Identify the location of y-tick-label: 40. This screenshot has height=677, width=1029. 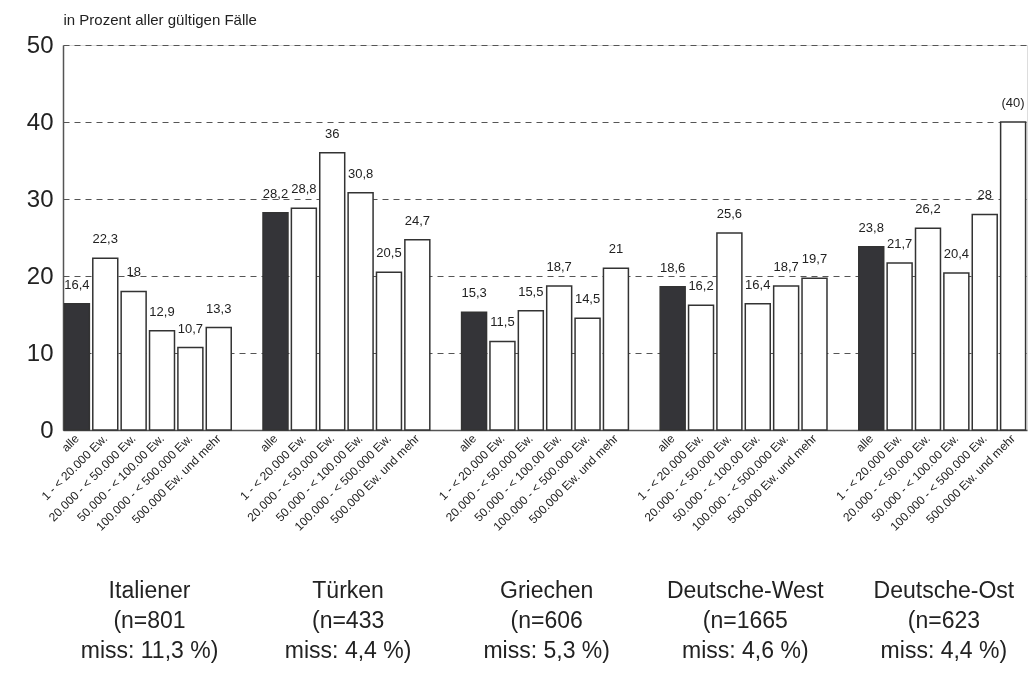
(40, 121).